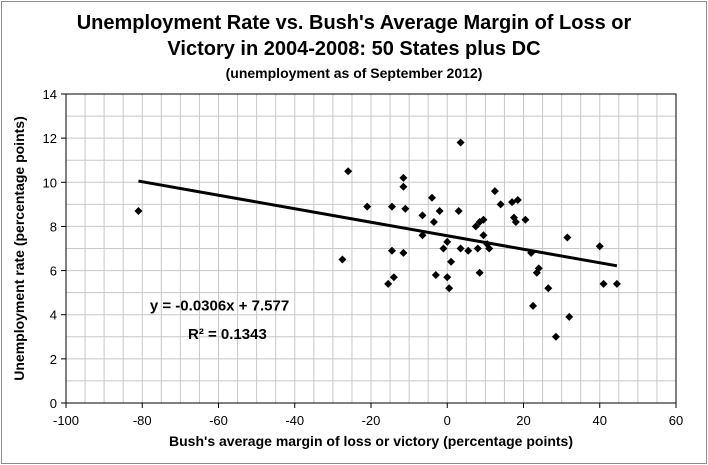 This screenshot has width=708, height=465. Describe the element at coordinates (676, 420) in the screenshot. I see `x-tick-label: 60` at that location.